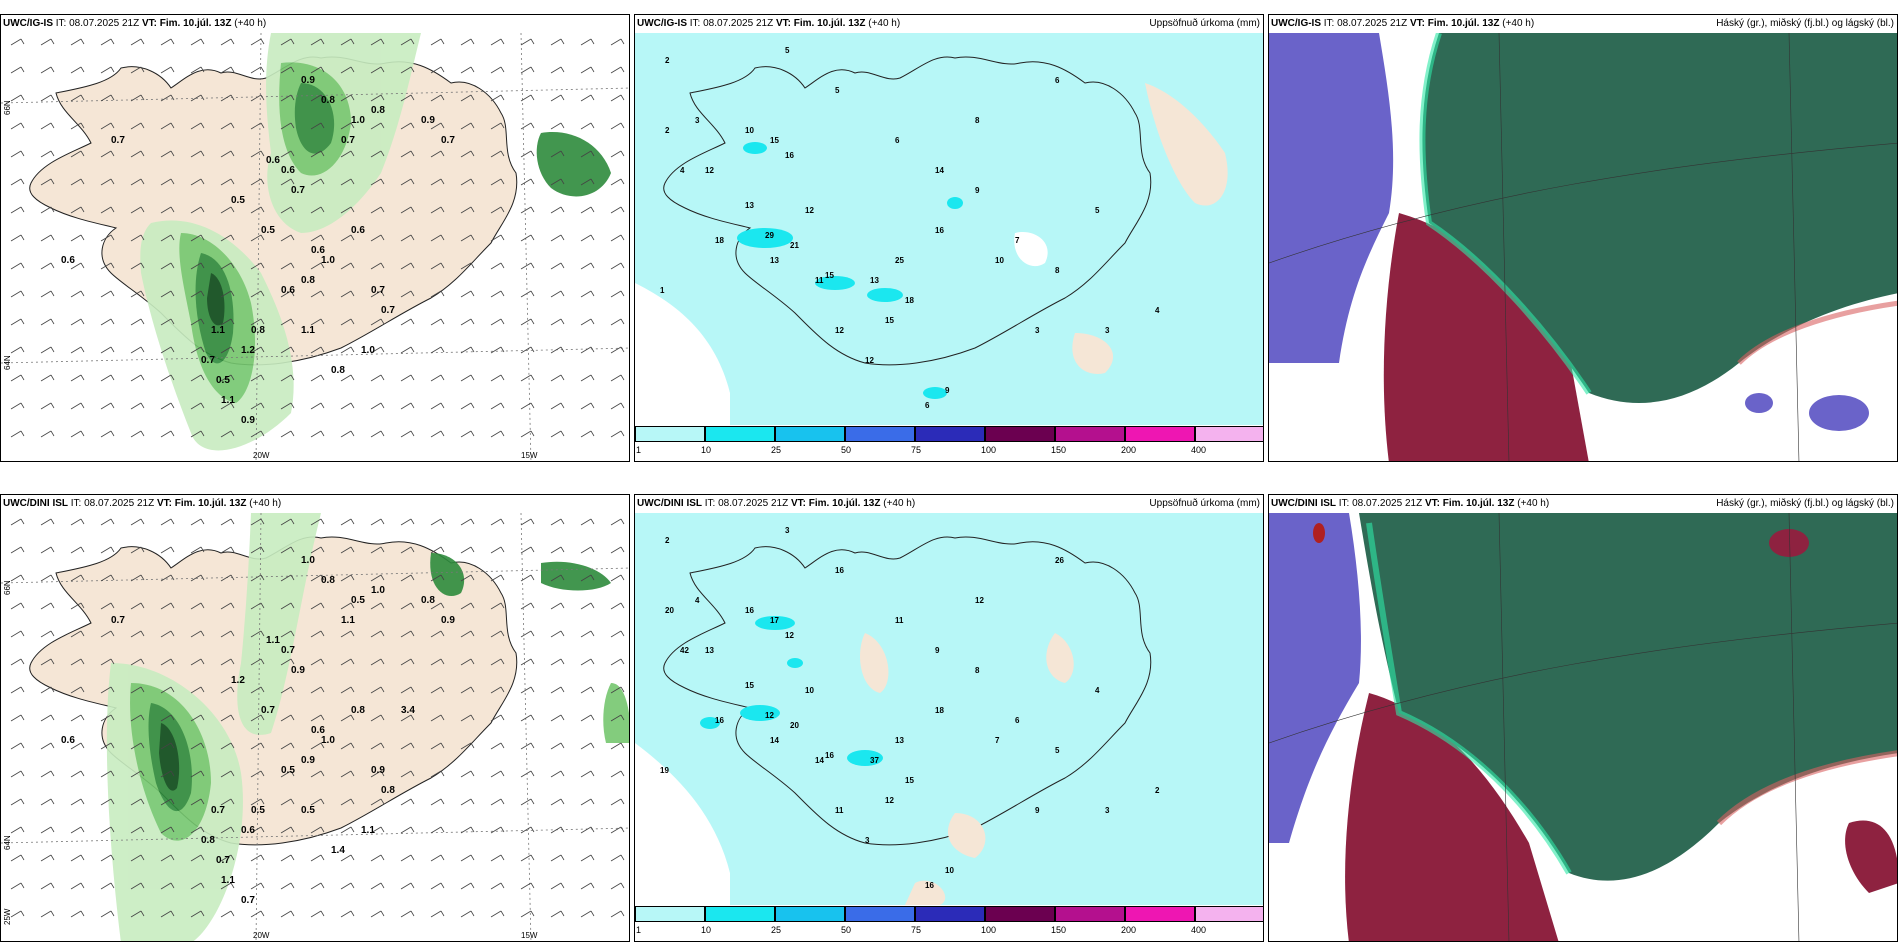  I want to click on precip-value: 3, so click(867, 840).